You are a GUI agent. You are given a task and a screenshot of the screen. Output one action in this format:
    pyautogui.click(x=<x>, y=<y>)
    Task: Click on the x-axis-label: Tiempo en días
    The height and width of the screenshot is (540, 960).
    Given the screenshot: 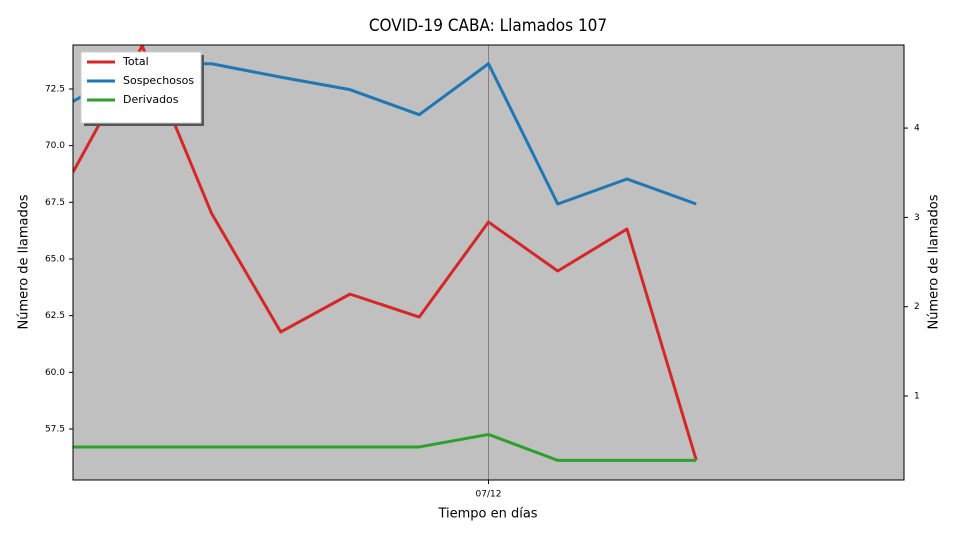 What is the action you would take?
    pyautogui.click(x=487, y=514)
    